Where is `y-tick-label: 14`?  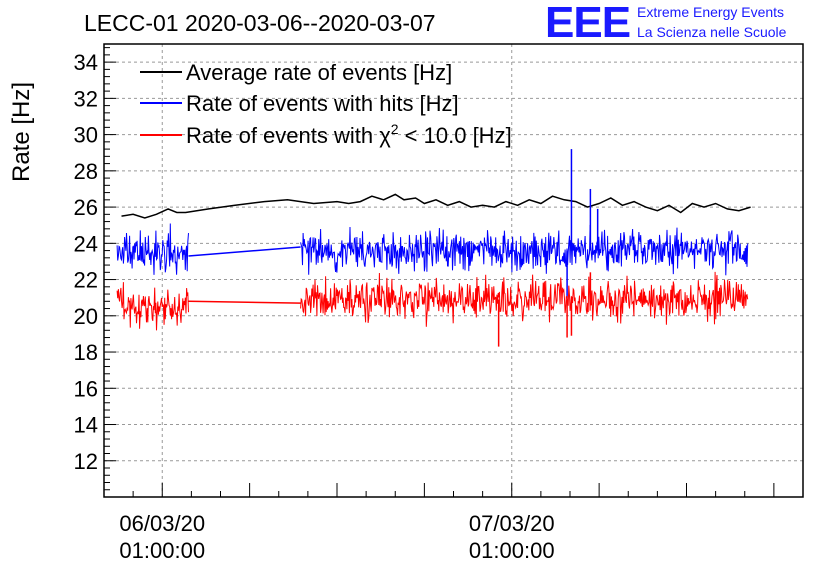 y-tick-label: 14 is located at coordinates (86, 425).